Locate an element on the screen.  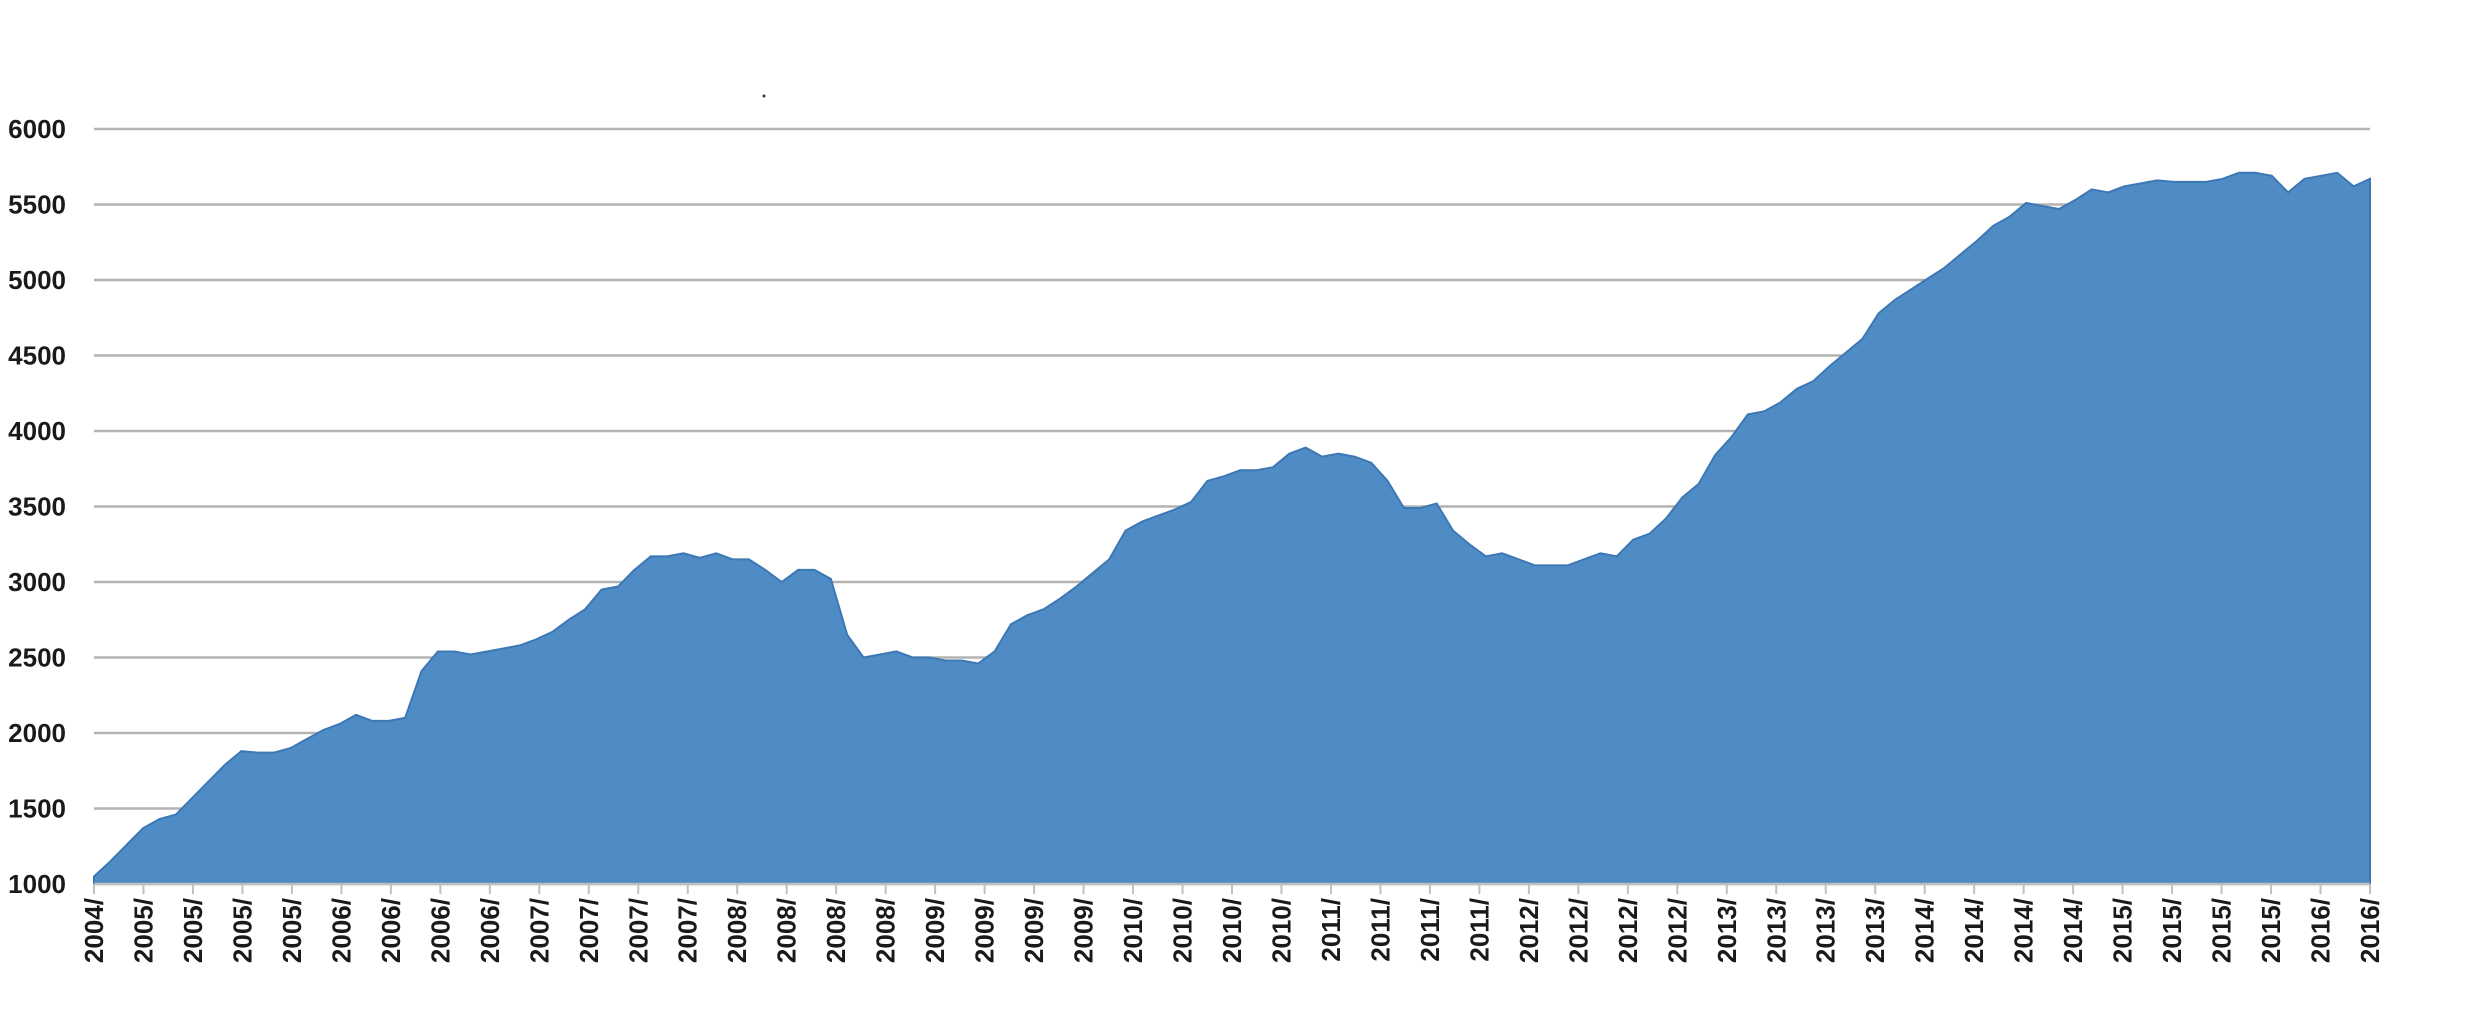
y-tick-label: 1000 is located at coordinates (37, 884).